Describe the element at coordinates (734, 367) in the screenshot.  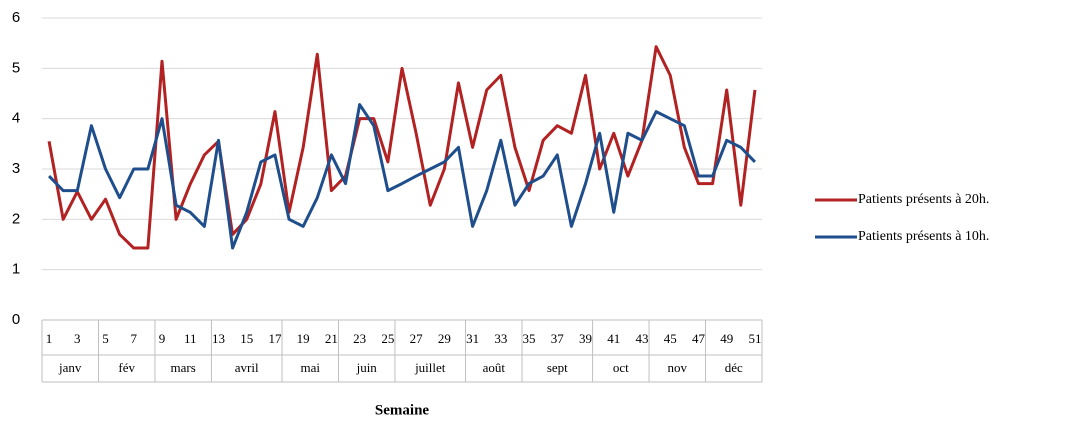
I see `x-group-label: déc` at that location.